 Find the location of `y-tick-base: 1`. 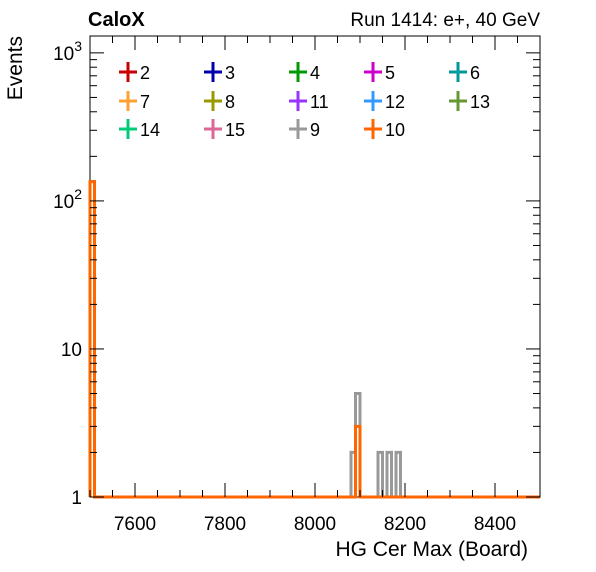

y-tick-base: 1 is located at coordinates (76, 498).